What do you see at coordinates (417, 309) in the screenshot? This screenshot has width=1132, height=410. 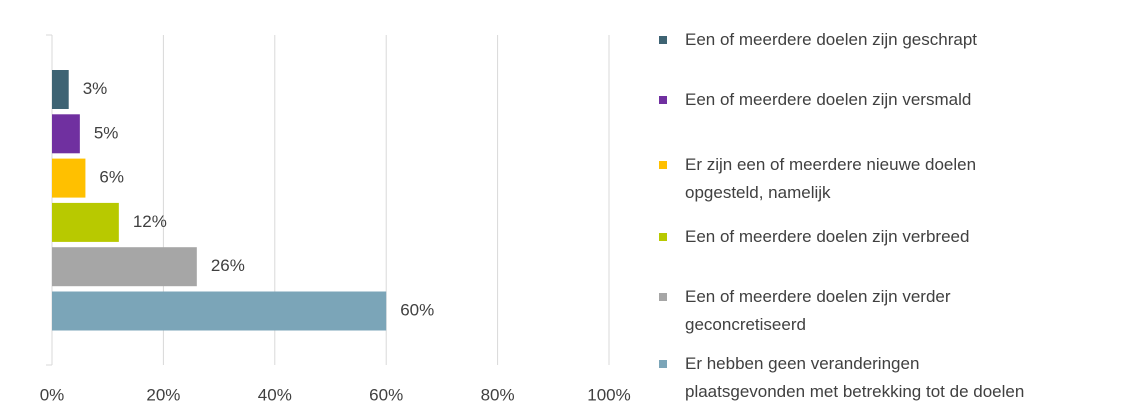 I see `value-label: 60%` at bounding box center [417, 309].